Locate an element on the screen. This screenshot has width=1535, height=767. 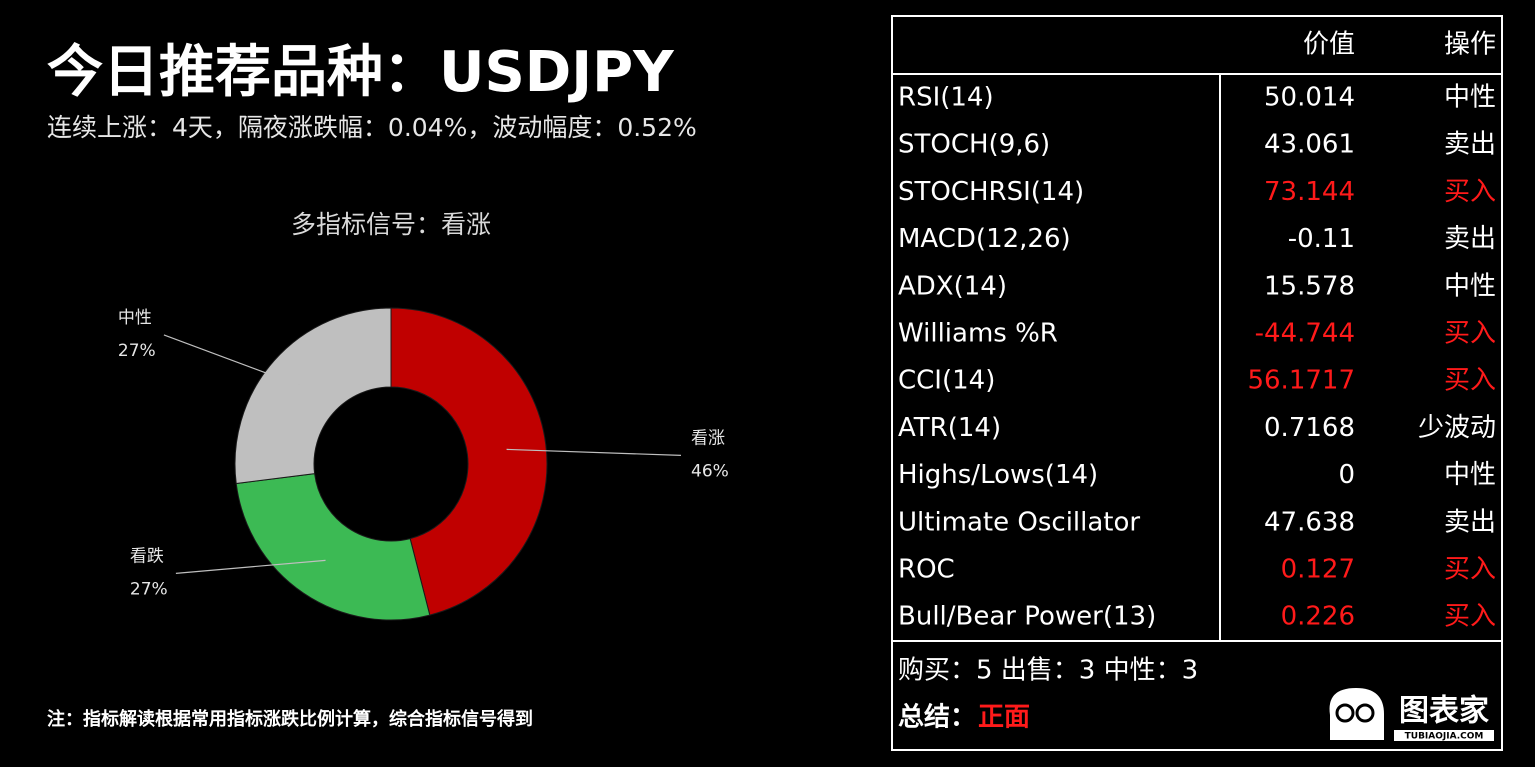
slice-label: 看涨 is located at coordinates (708, 438).